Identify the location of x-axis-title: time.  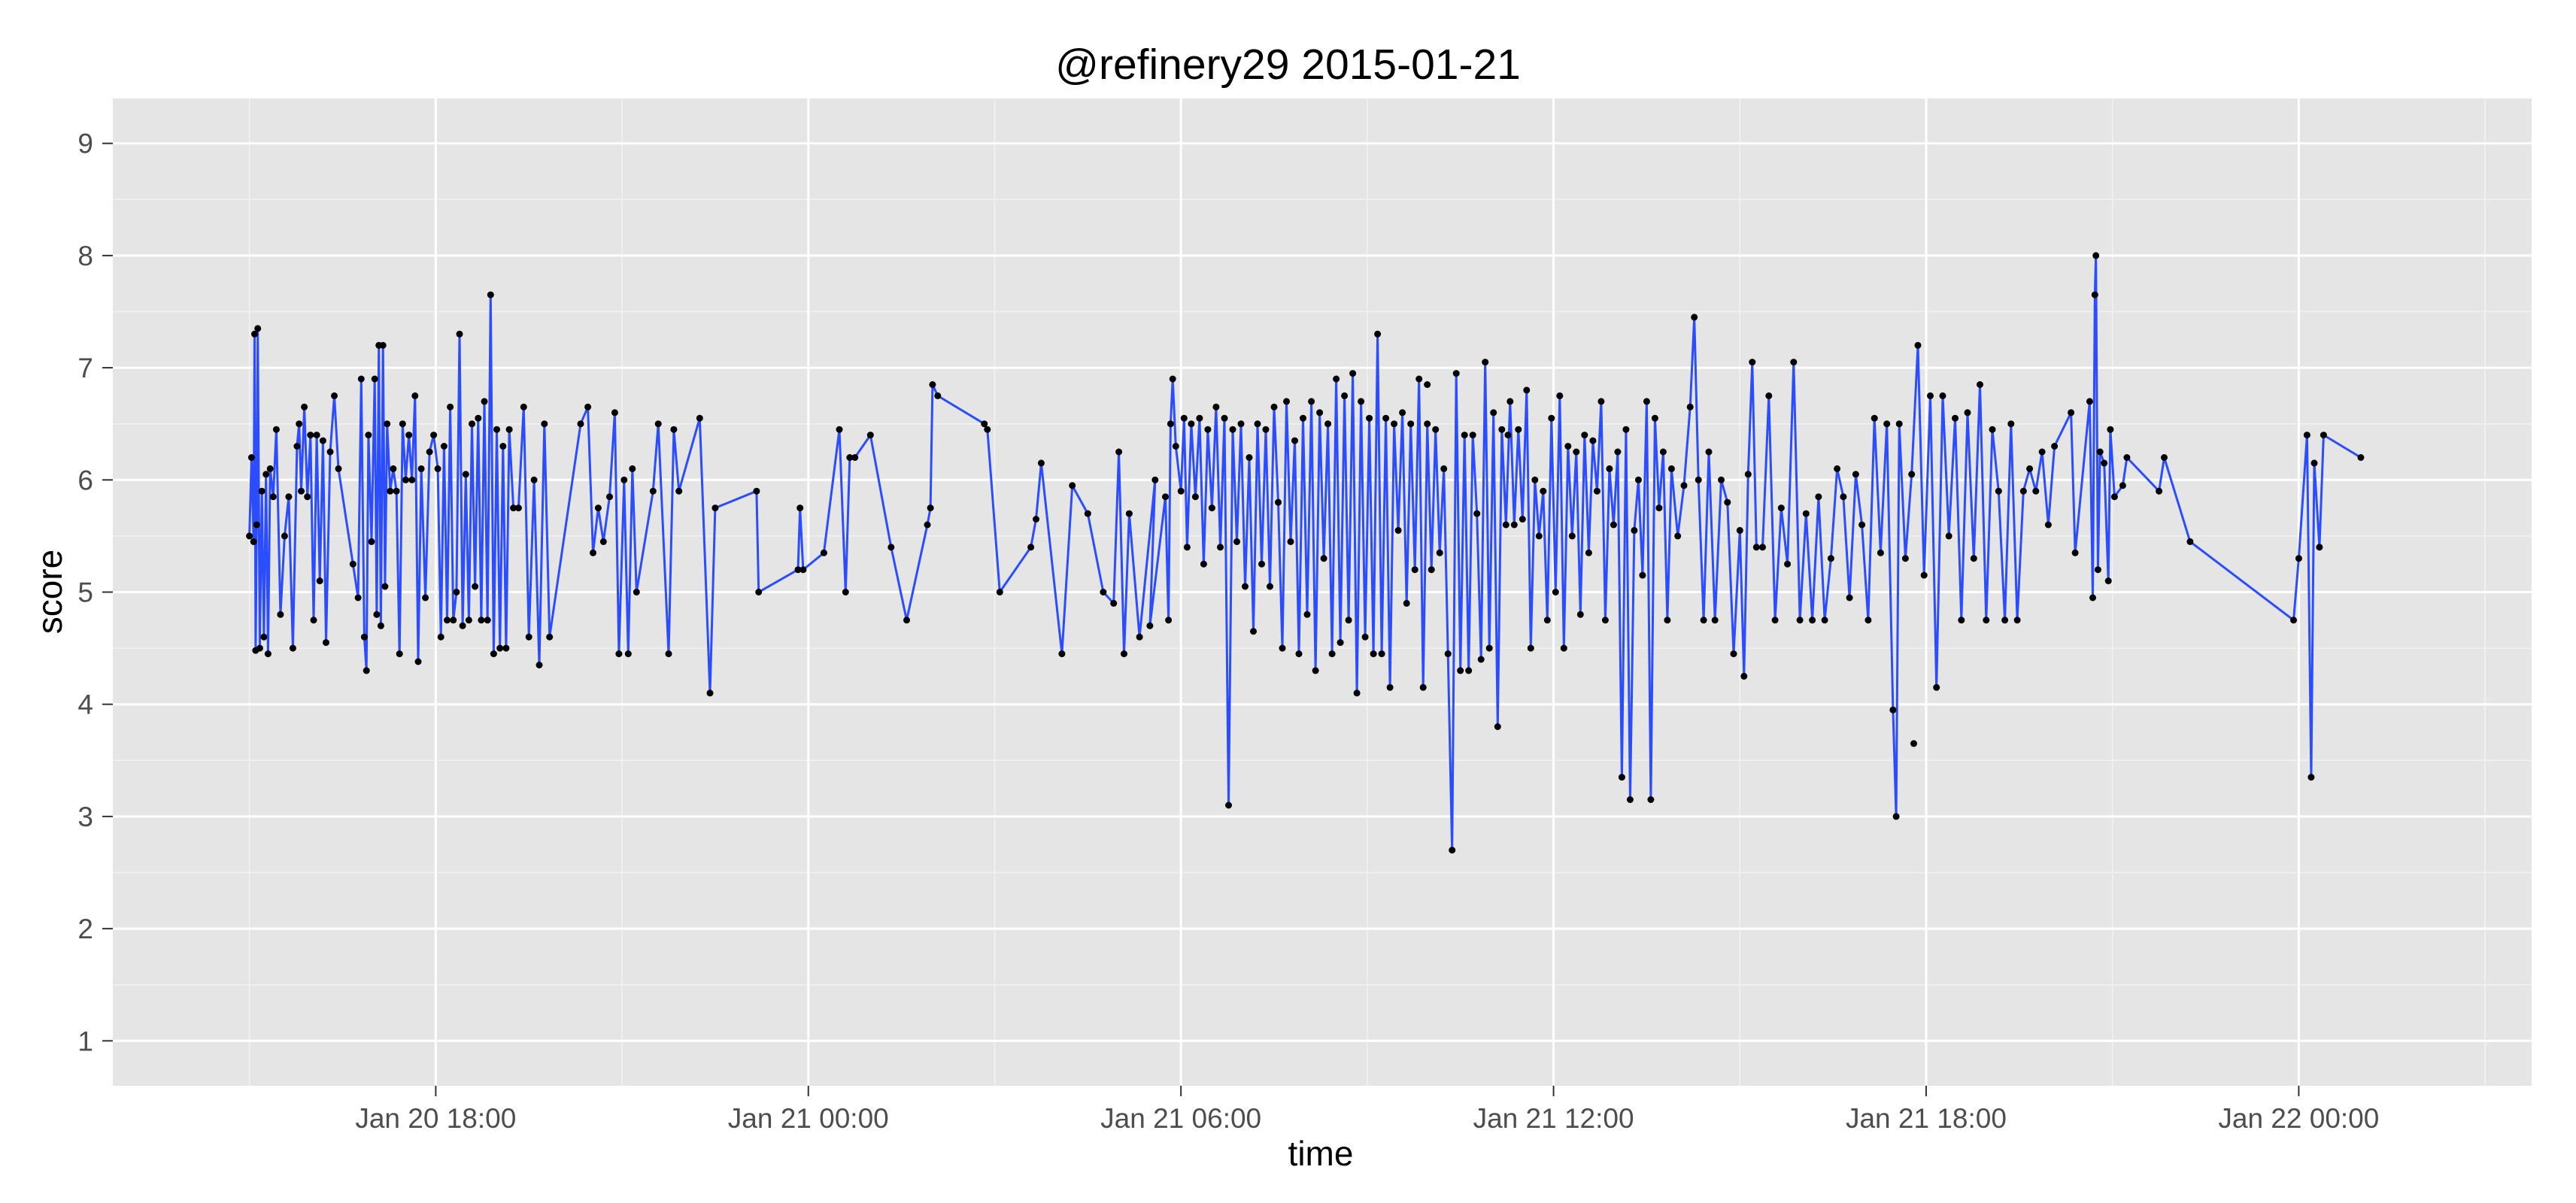
(1321, 1153).